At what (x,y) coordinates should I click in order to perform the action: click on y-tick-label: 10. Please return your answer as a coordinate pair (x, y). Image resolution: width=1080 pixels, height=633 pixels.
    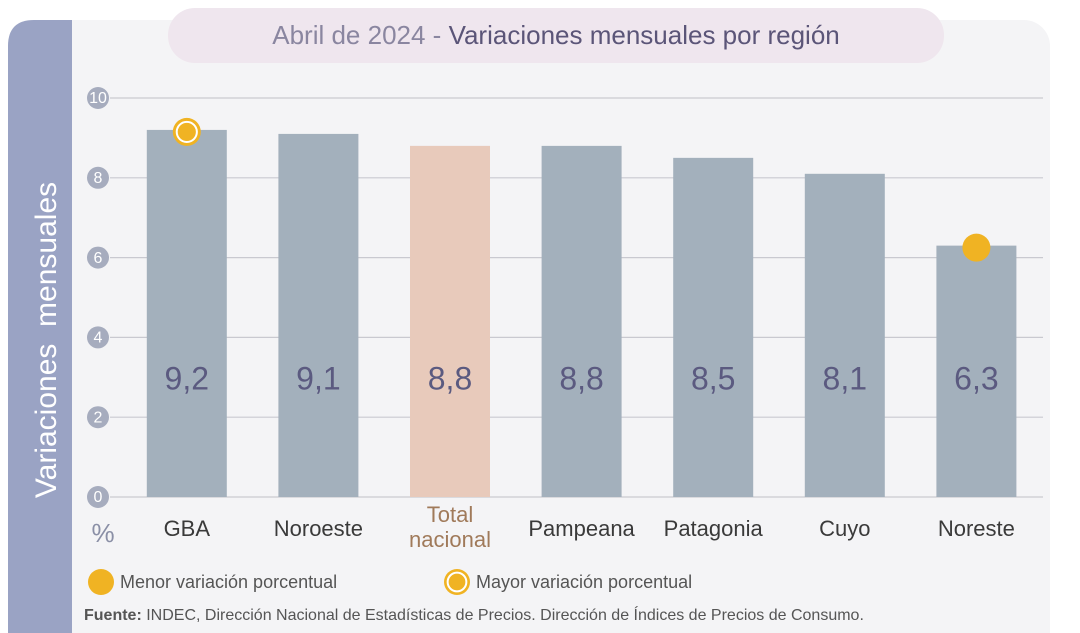
    Looking at the image, I should click on (98, 98).